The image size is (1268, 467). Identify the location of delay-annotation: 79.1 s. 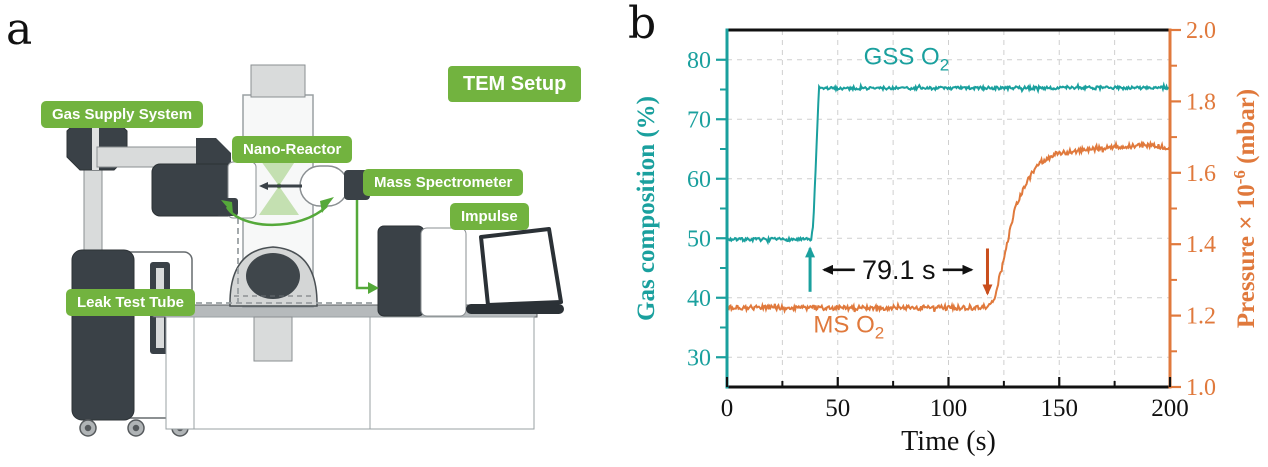
(899, 271).